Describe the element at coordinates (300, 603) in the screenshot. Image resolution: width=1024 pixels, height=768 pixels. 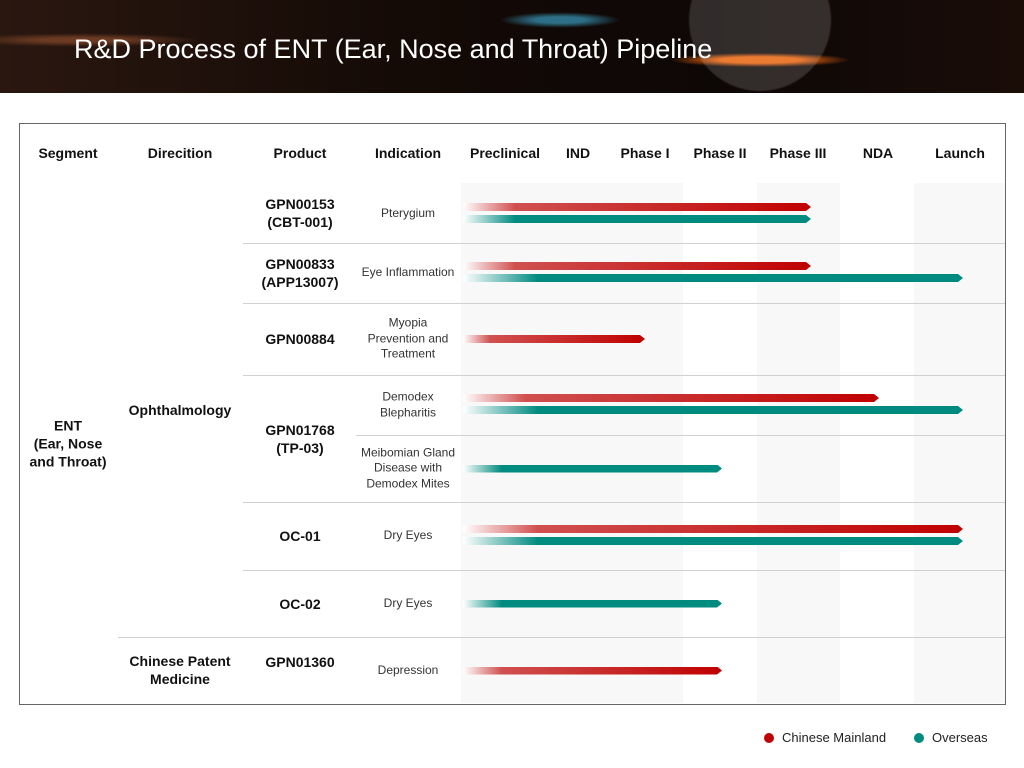
I see `product-cell: OC-02` at that location.